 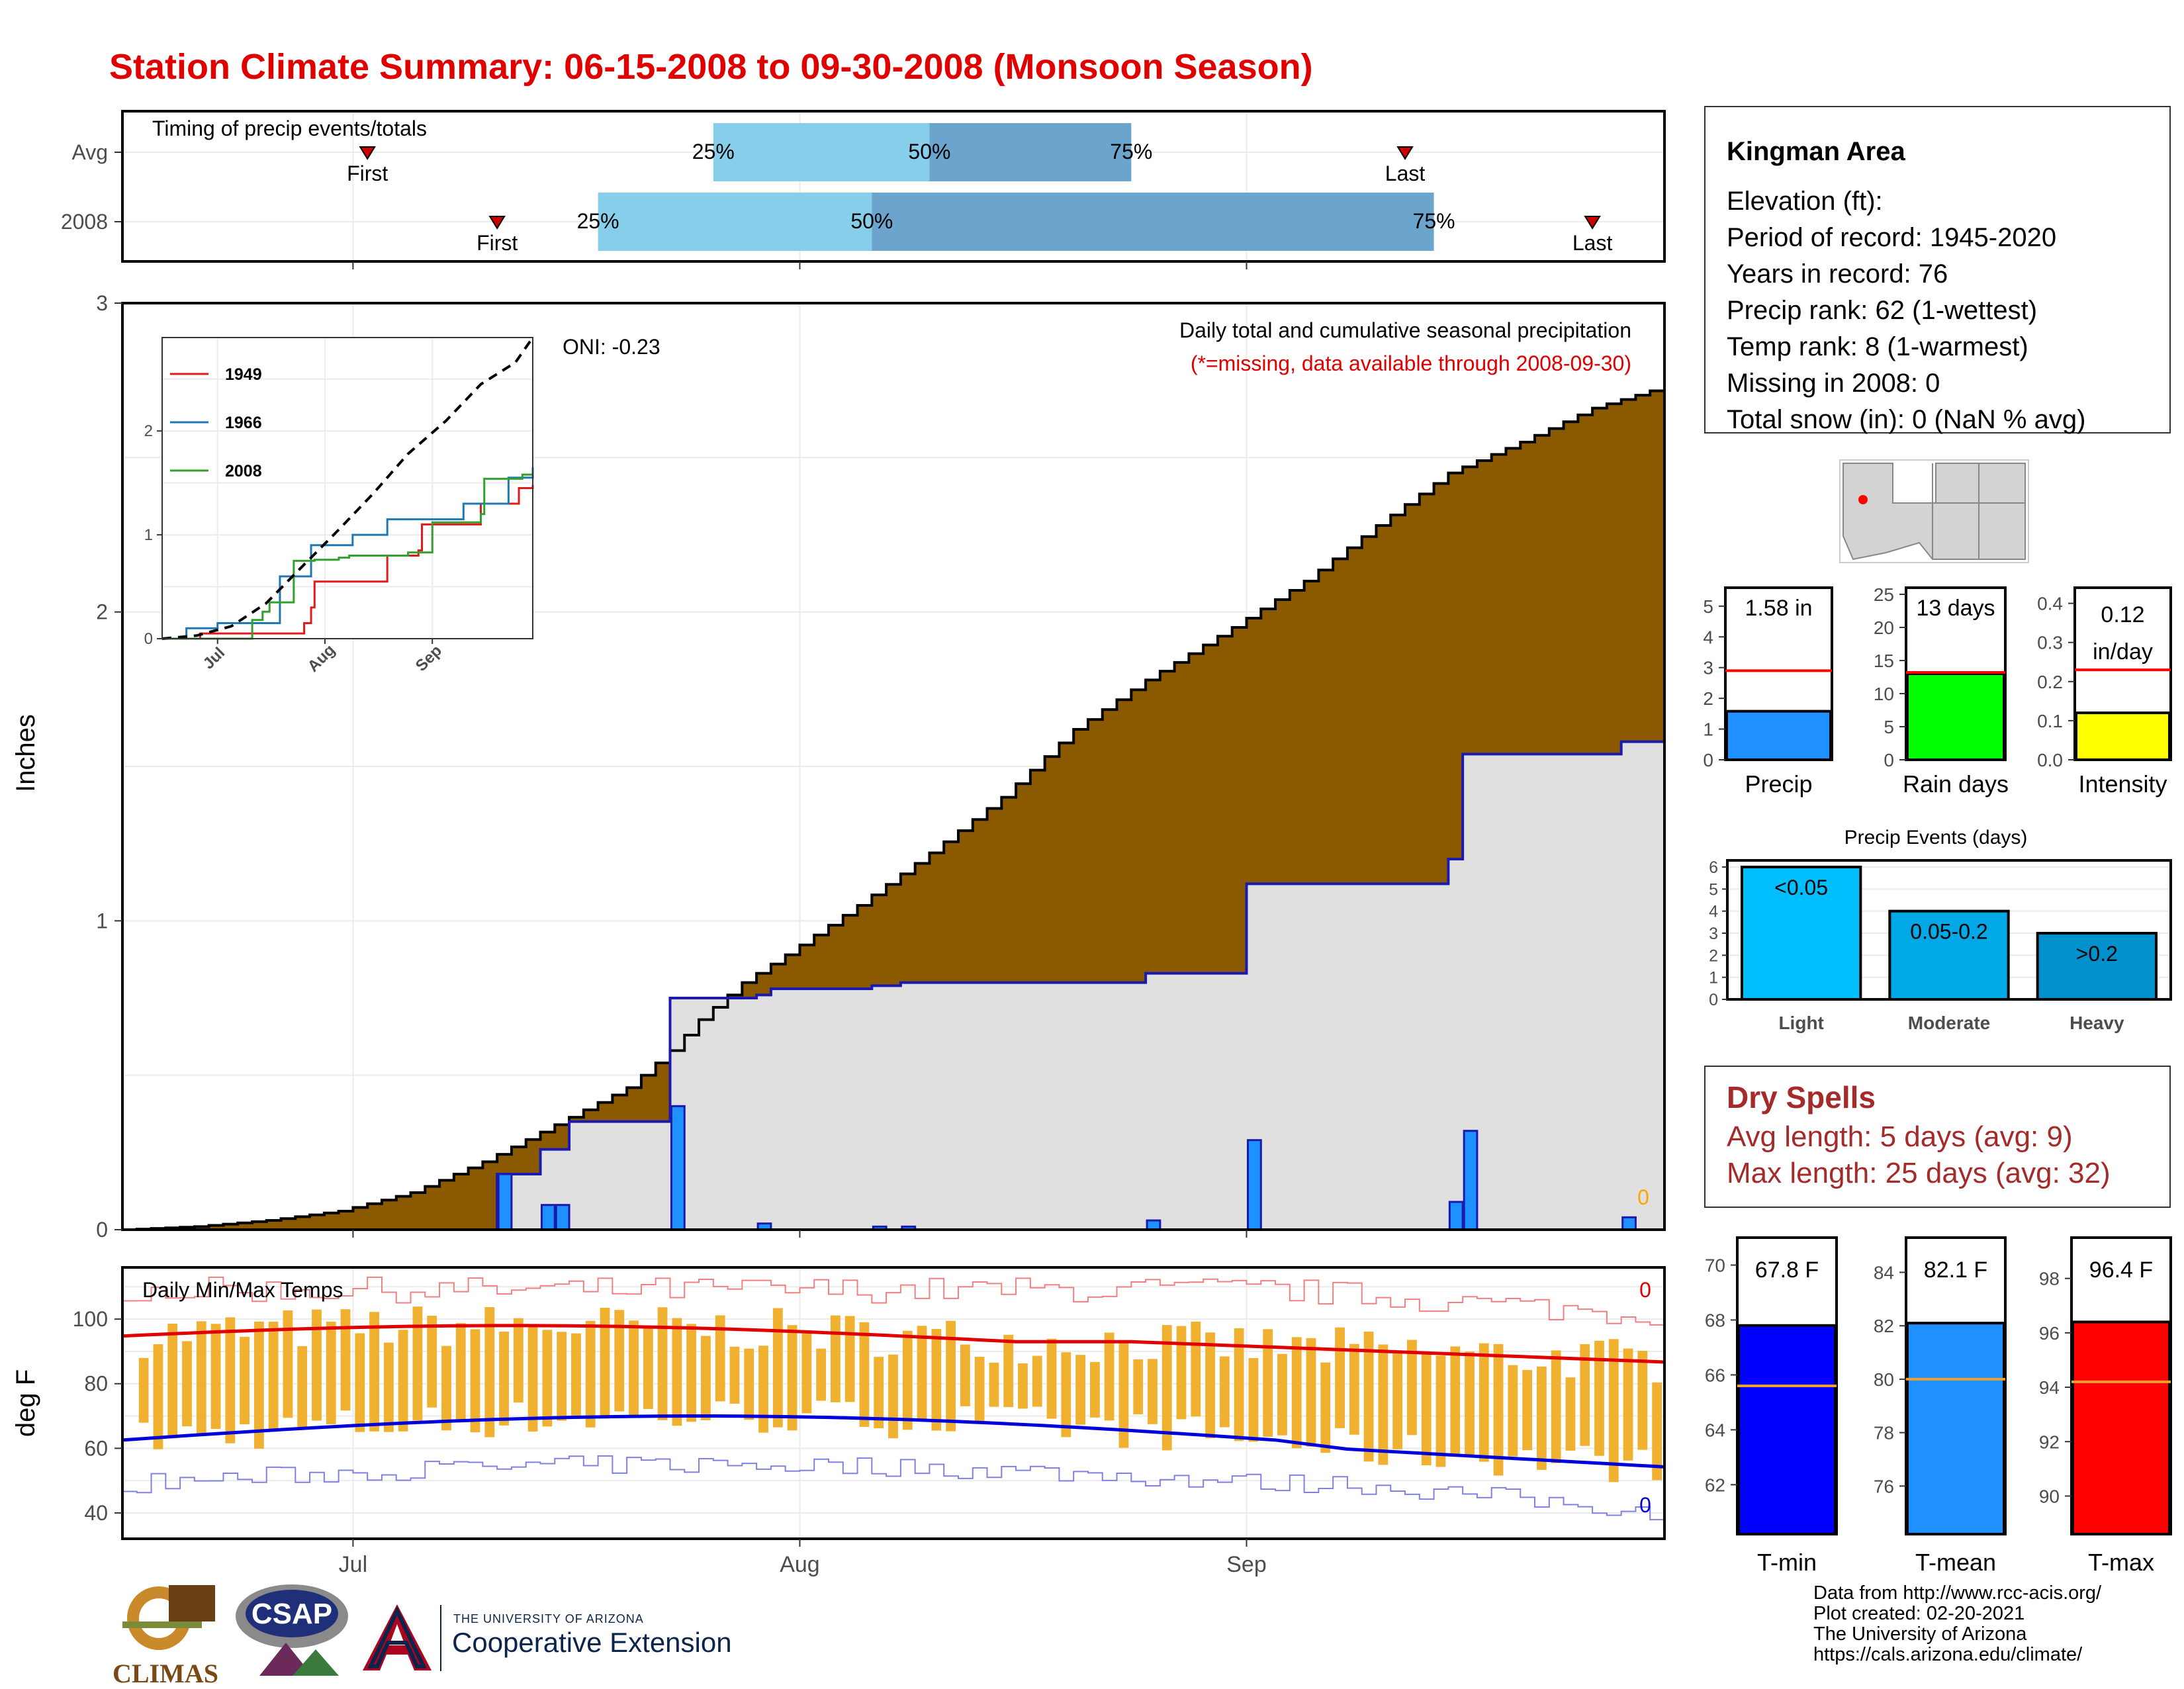 I want to click on events-bar-label: >0.2, so click(x=2097, y=954).